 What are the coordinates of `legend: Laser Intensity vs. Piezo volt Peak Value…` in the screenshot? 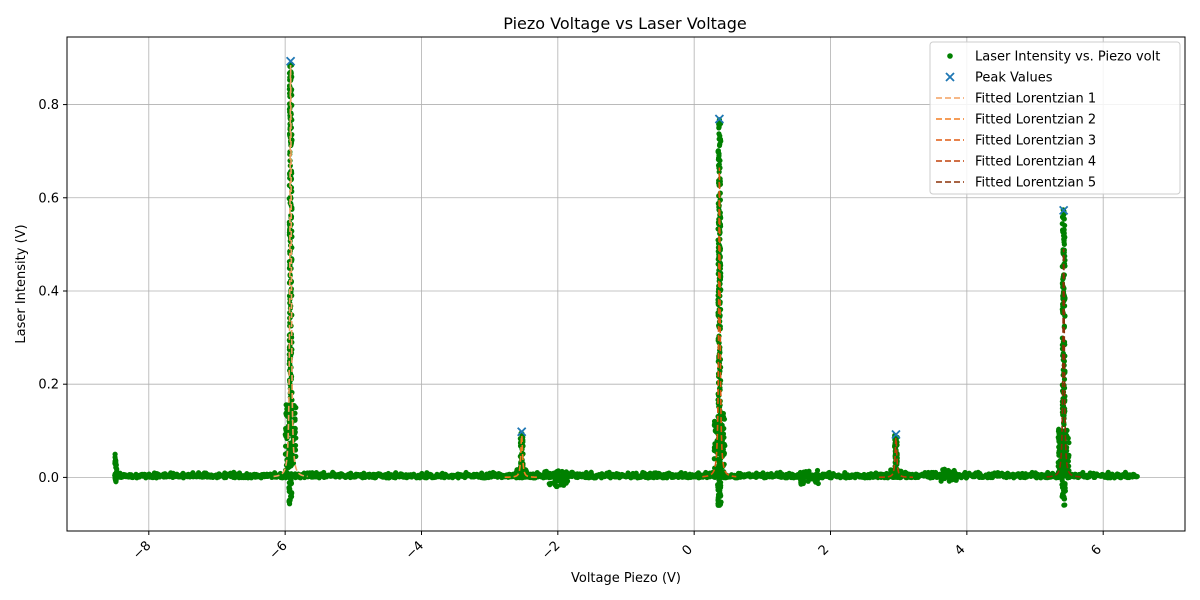 It's located at (1055, 118).